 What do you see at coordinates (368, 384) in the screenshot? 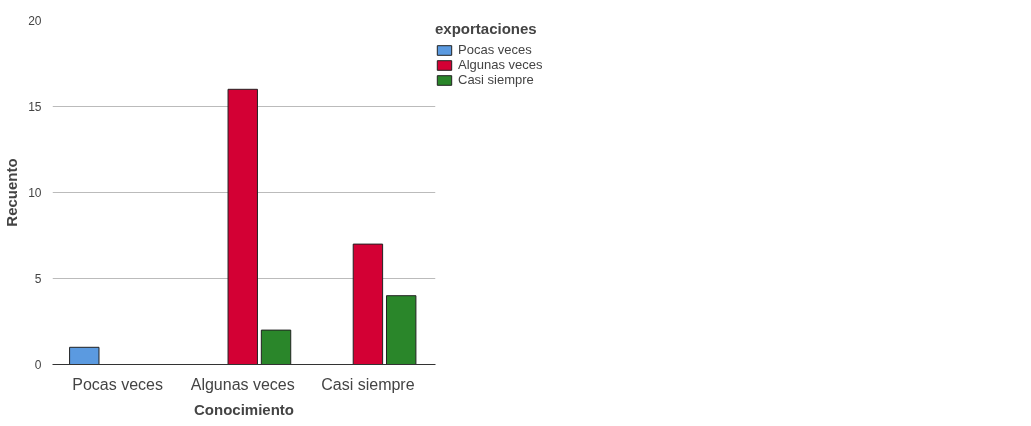
I see `x-tick-label: Casi siempre` at bounding box center [368, 384].